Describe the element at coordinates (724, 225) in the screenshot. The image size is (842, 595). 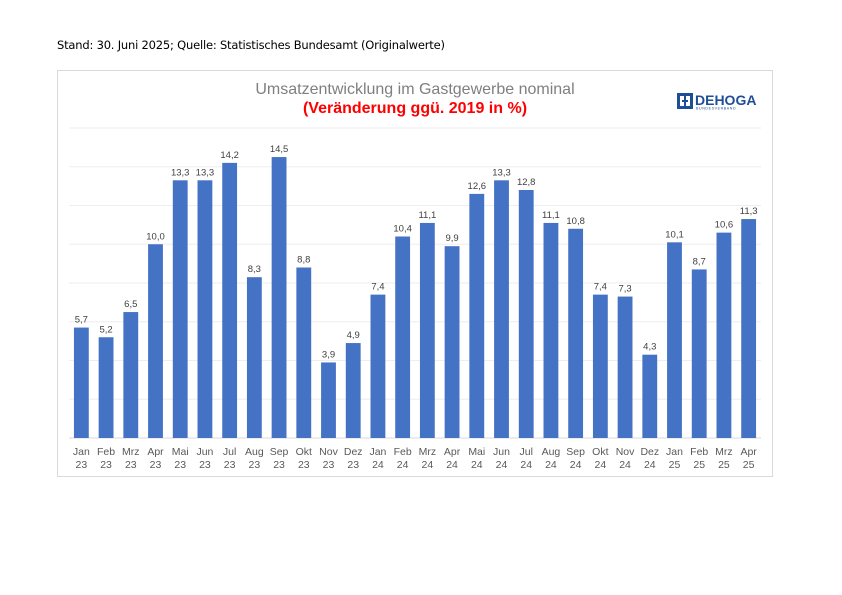
I see `data-label: 10,6` at that location.